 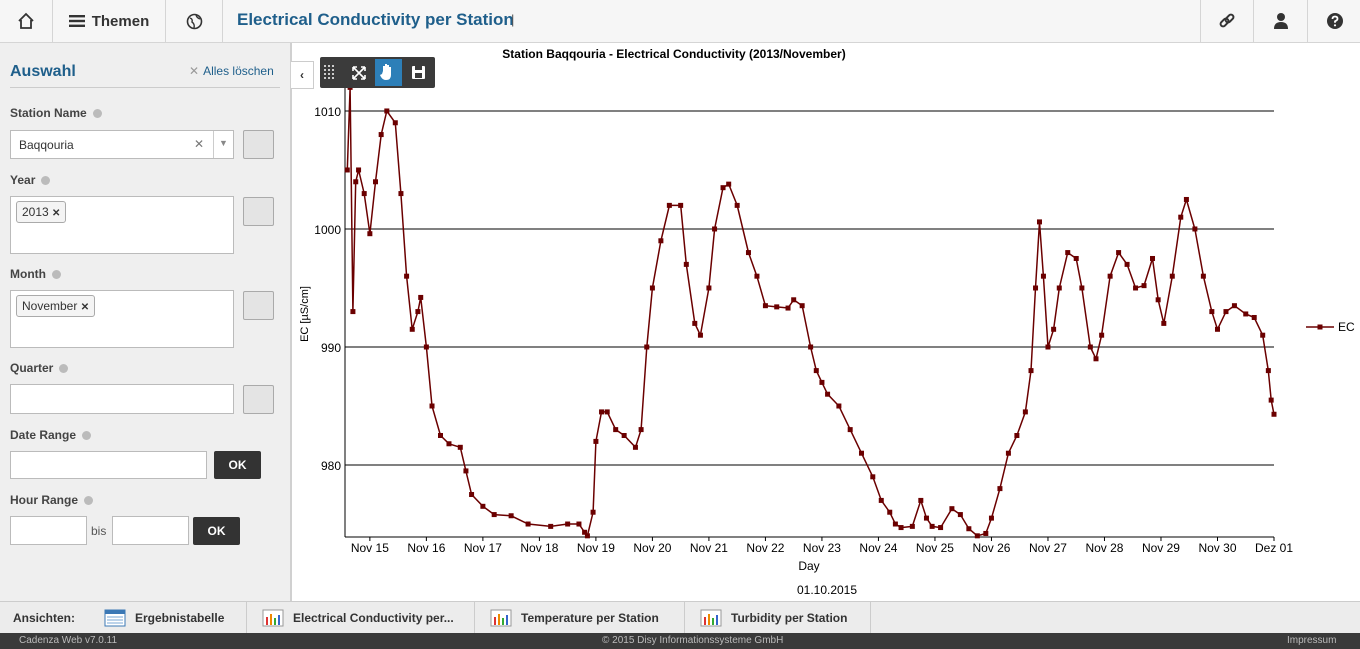 I want to click on x-tick-label: Nov 29, so click(x=1161, y=548).